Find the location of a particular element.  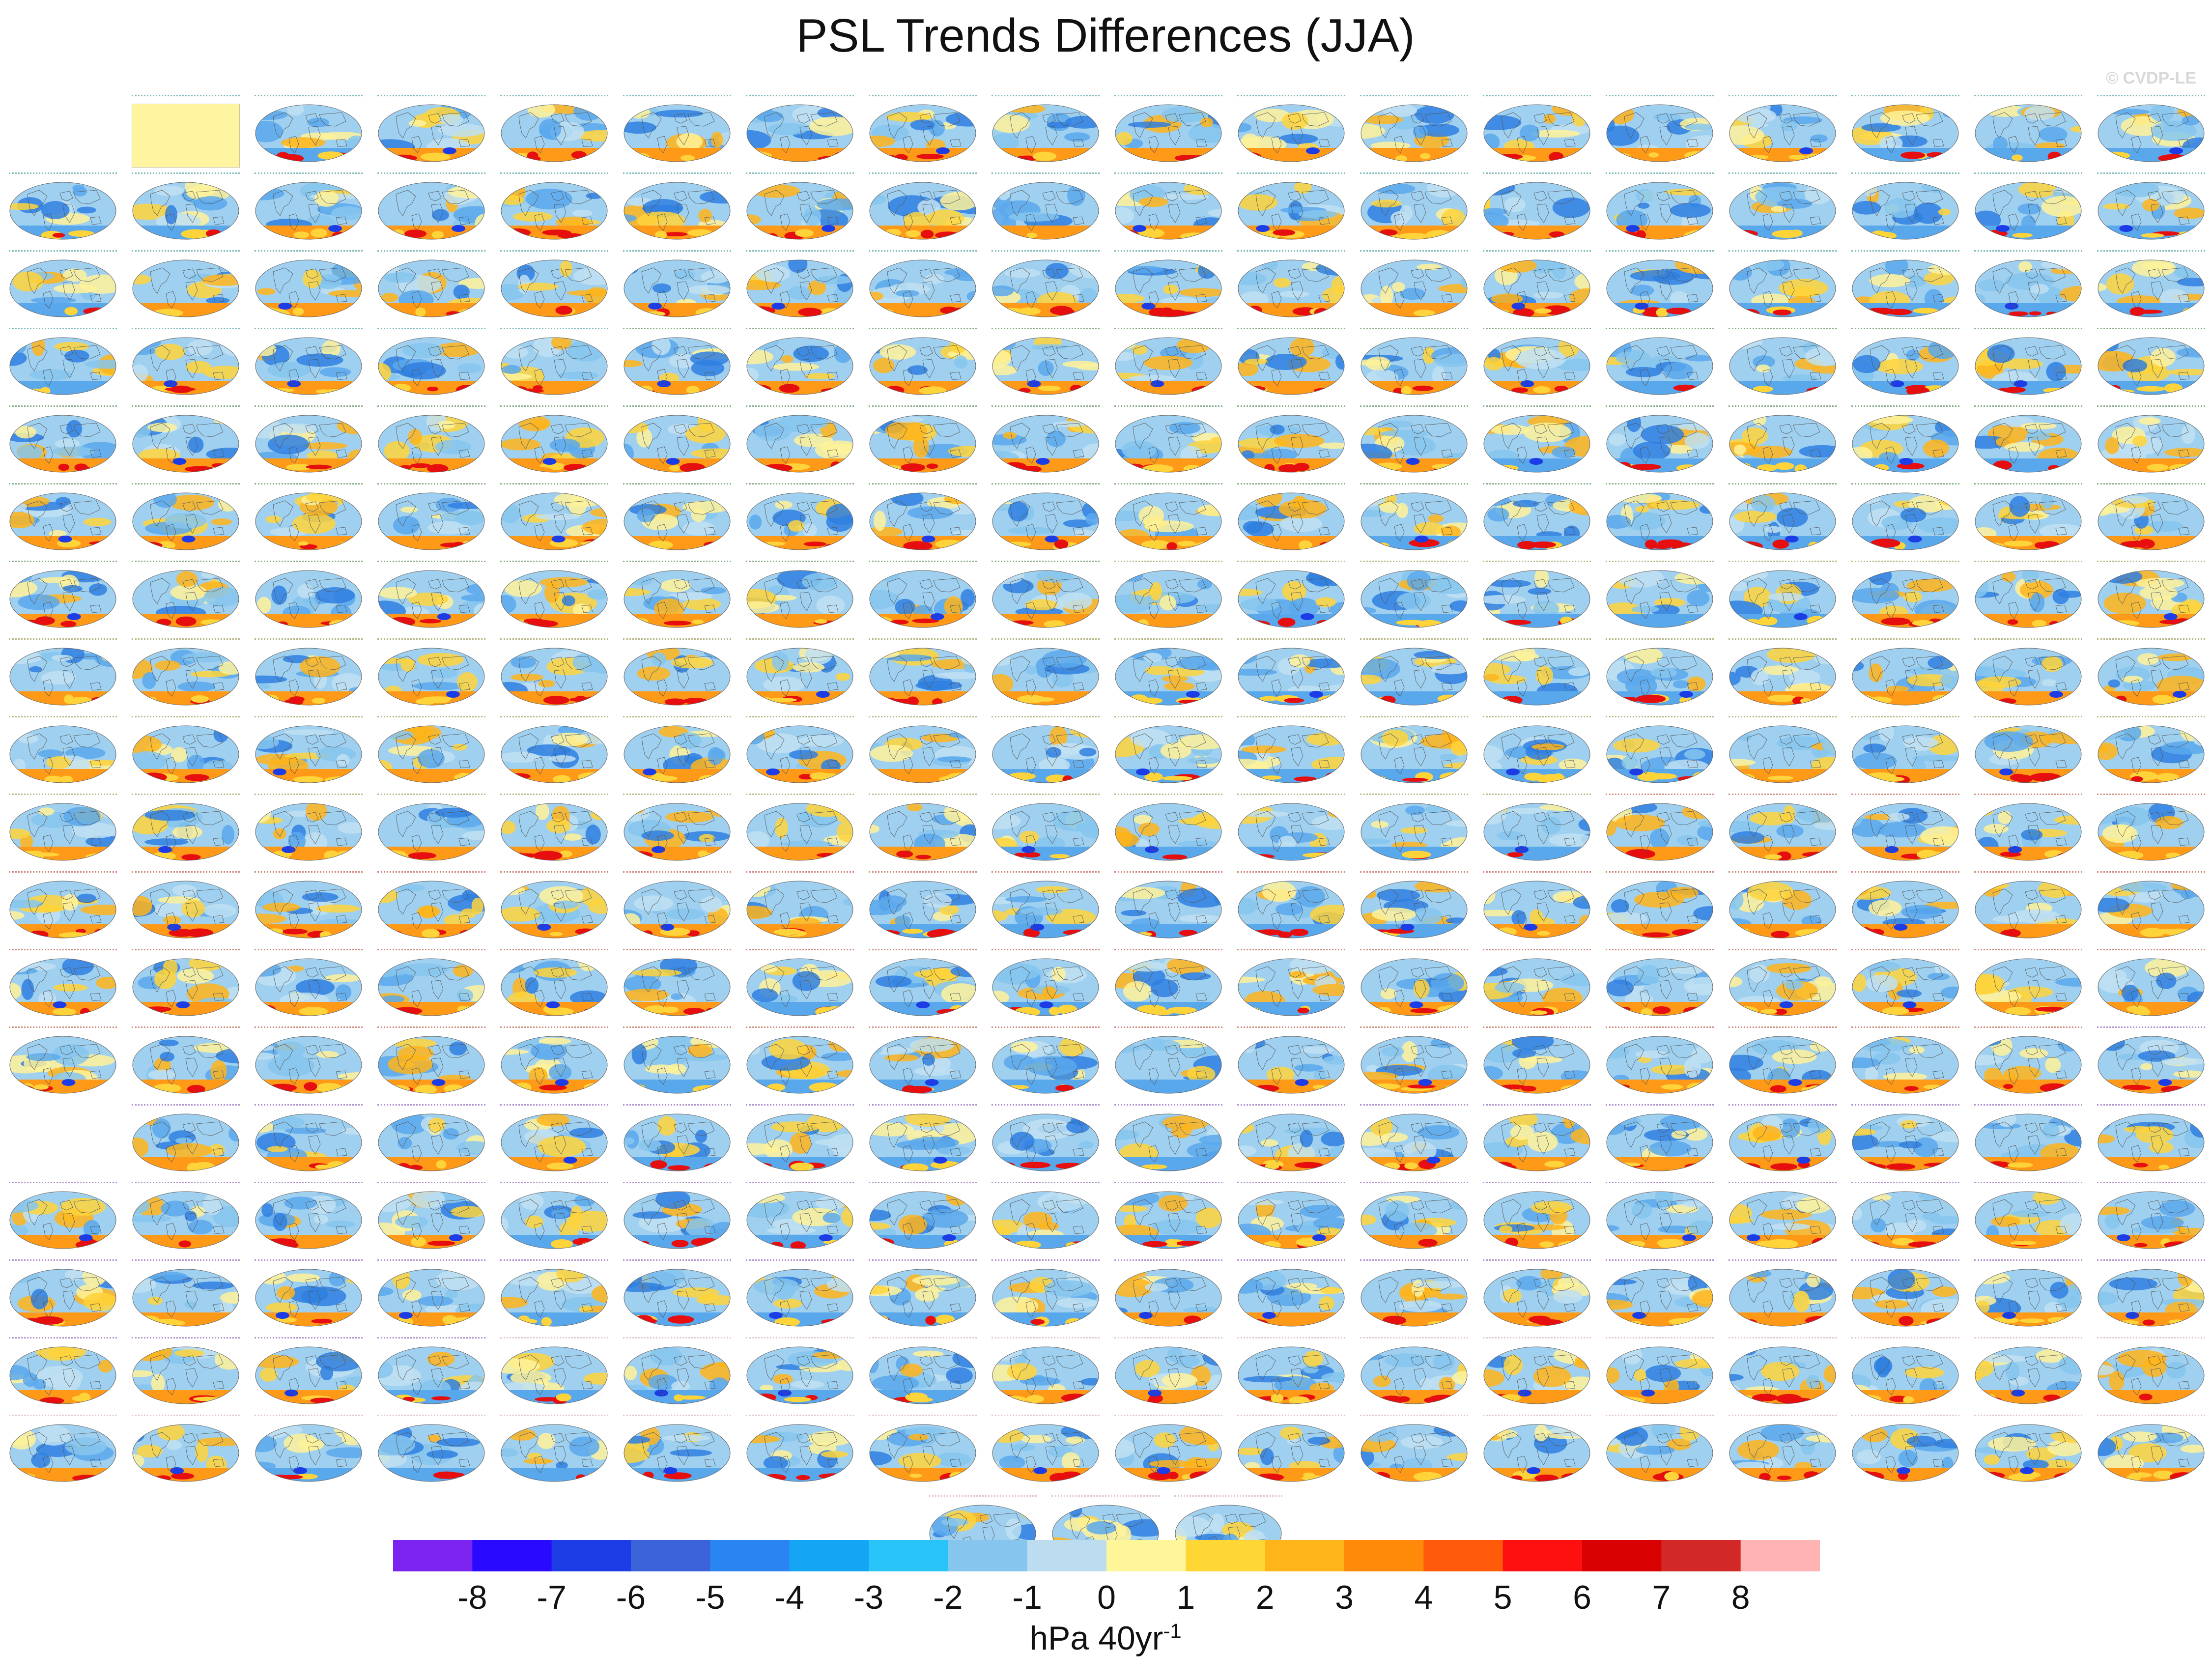

cvdp-watermark: © CVDP-LE is located at coordinates (2151, 78).